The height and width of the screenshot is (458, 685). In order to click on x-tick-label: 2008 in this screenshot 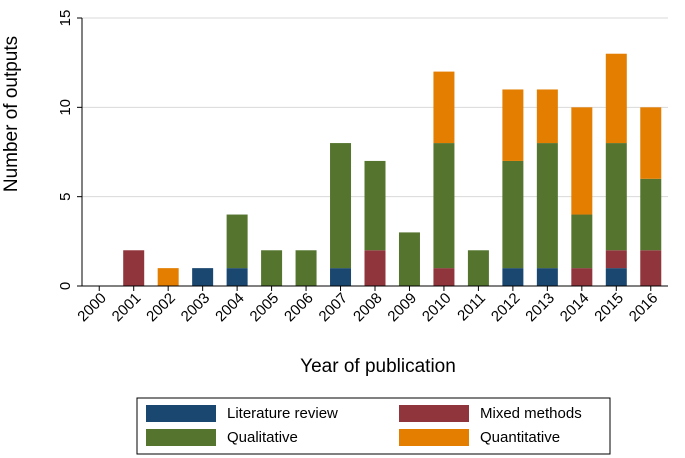, I will do `click(368, 308)`.